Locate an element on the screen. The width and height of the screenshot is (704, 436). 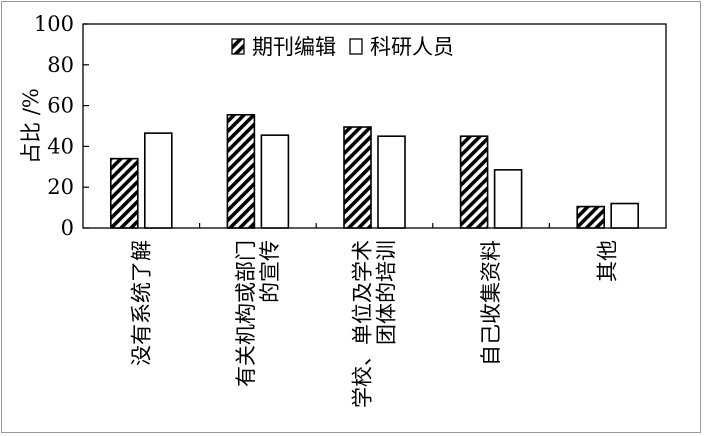
y-tick-label: 100 is located at coordinates (54, 24).